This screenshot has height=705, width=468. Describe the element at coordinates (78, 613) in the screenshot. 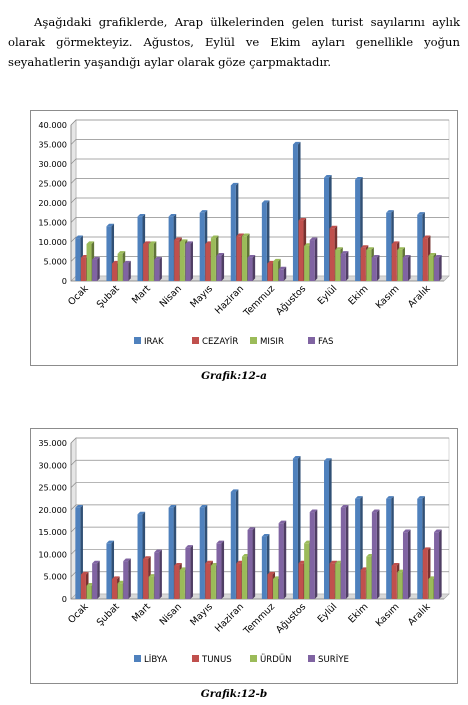

I see `chart-b-x-tick-label: Ocak` at that location.